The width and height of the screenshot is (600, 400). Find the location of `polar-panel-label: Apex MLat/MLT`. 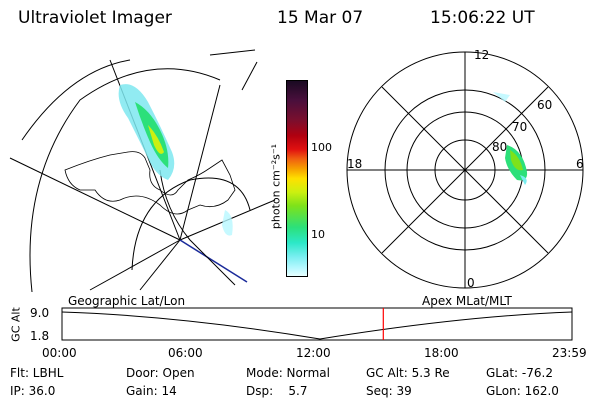

polar-panel-label: Apex MLat/MLT is located at coordinates (467, 301).